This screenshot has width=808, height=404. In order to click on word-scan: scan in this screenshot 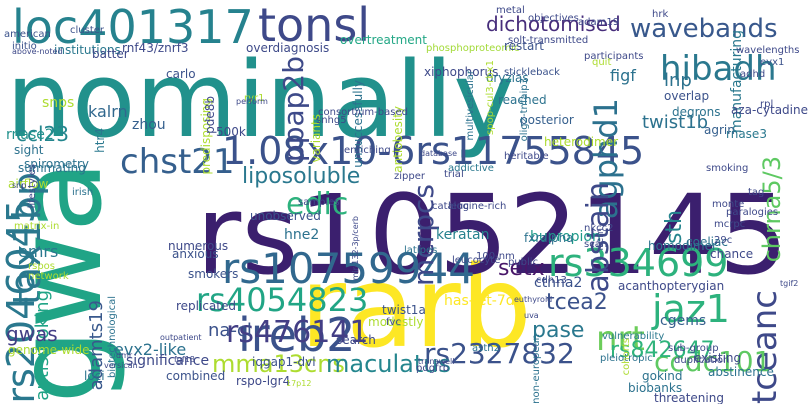, I will do `click(596, 244)`.